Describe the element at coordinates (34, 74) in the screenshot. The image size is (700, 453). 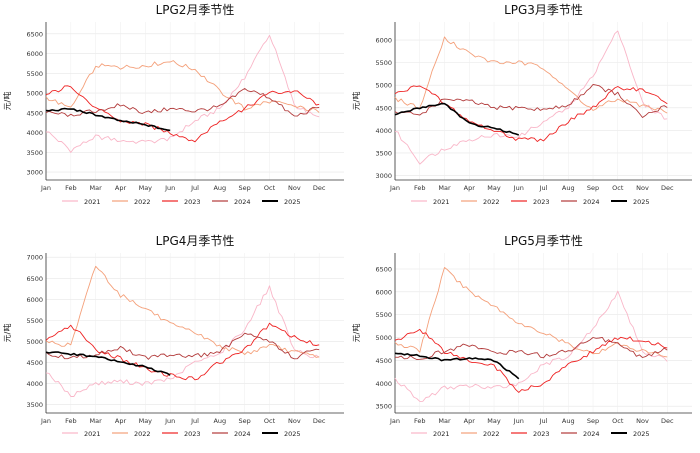
I see `y-tick-label: 5500` at that location.